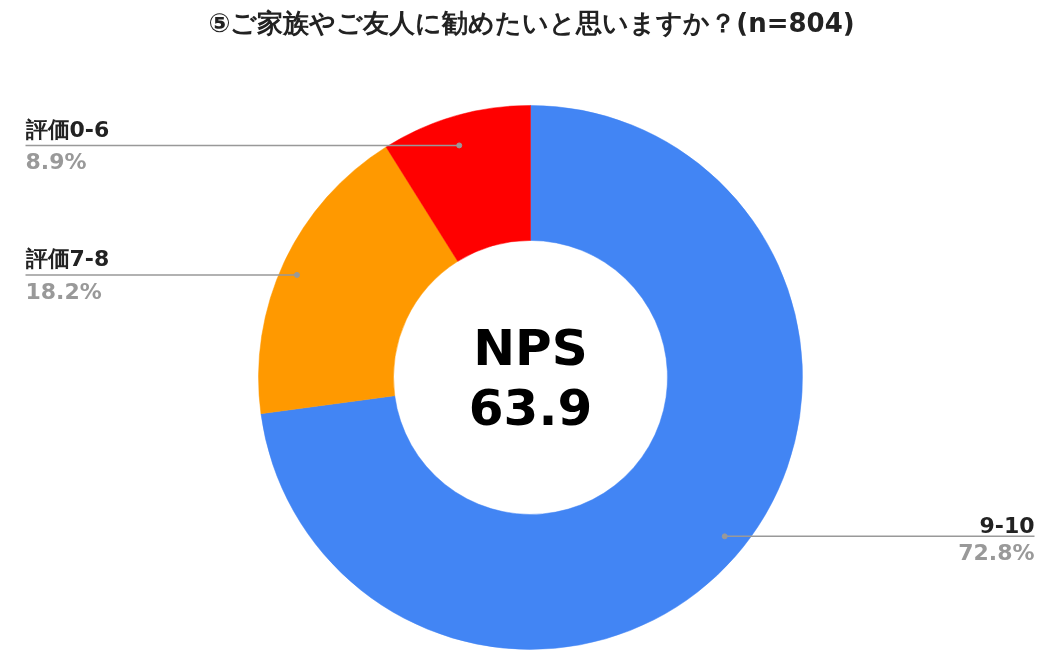 The height and width of the screenshot is (652, 1062). What do you see at coordinates (56, 162) in the screenshot?
I see `data-label: 8.9%` at bounding box center [56, 162].